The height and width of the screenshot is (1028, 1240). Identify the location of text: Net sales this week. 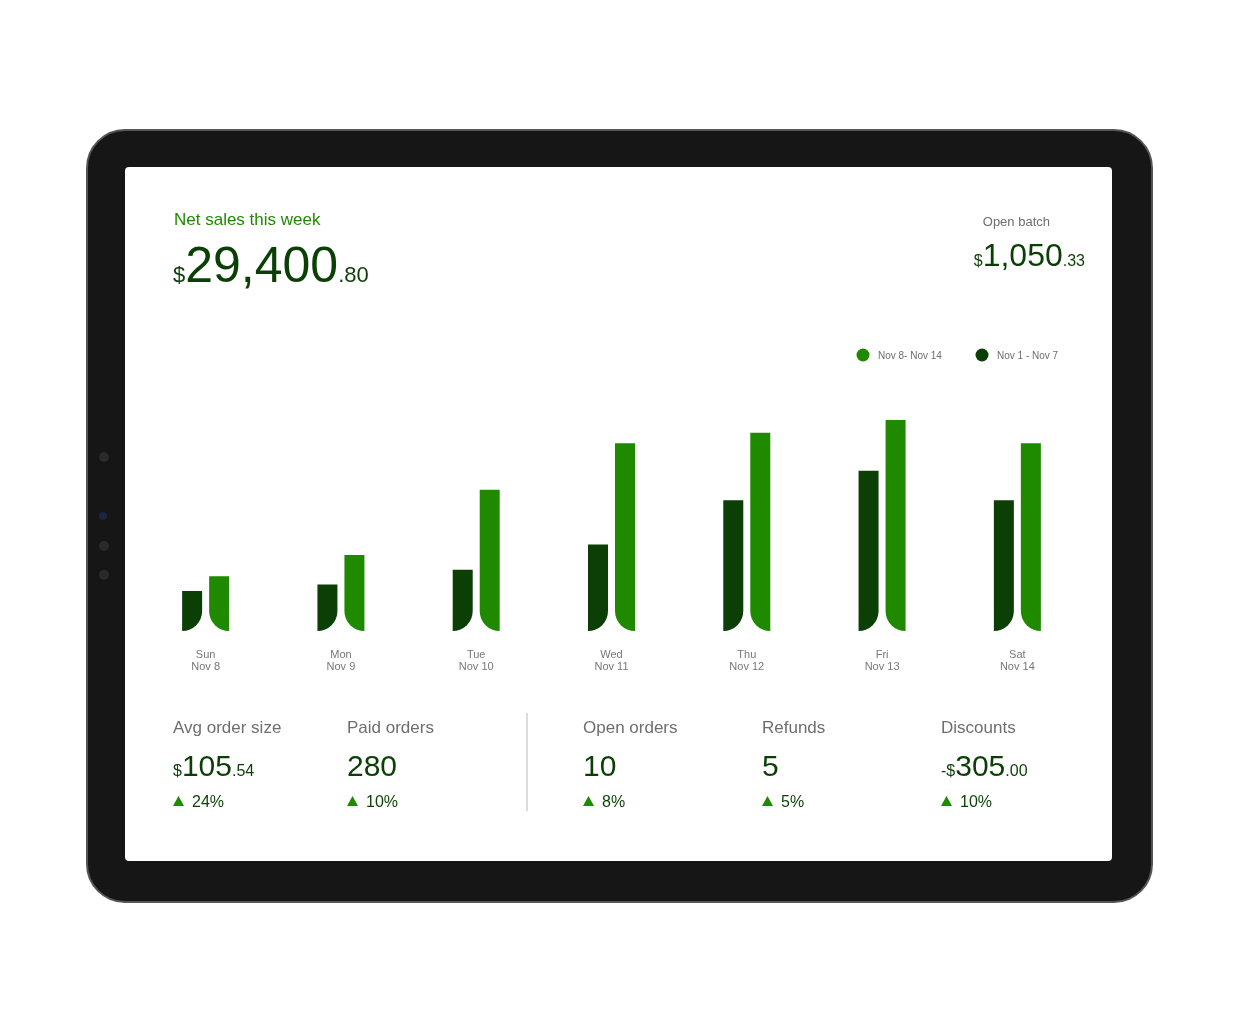
(247, 219).